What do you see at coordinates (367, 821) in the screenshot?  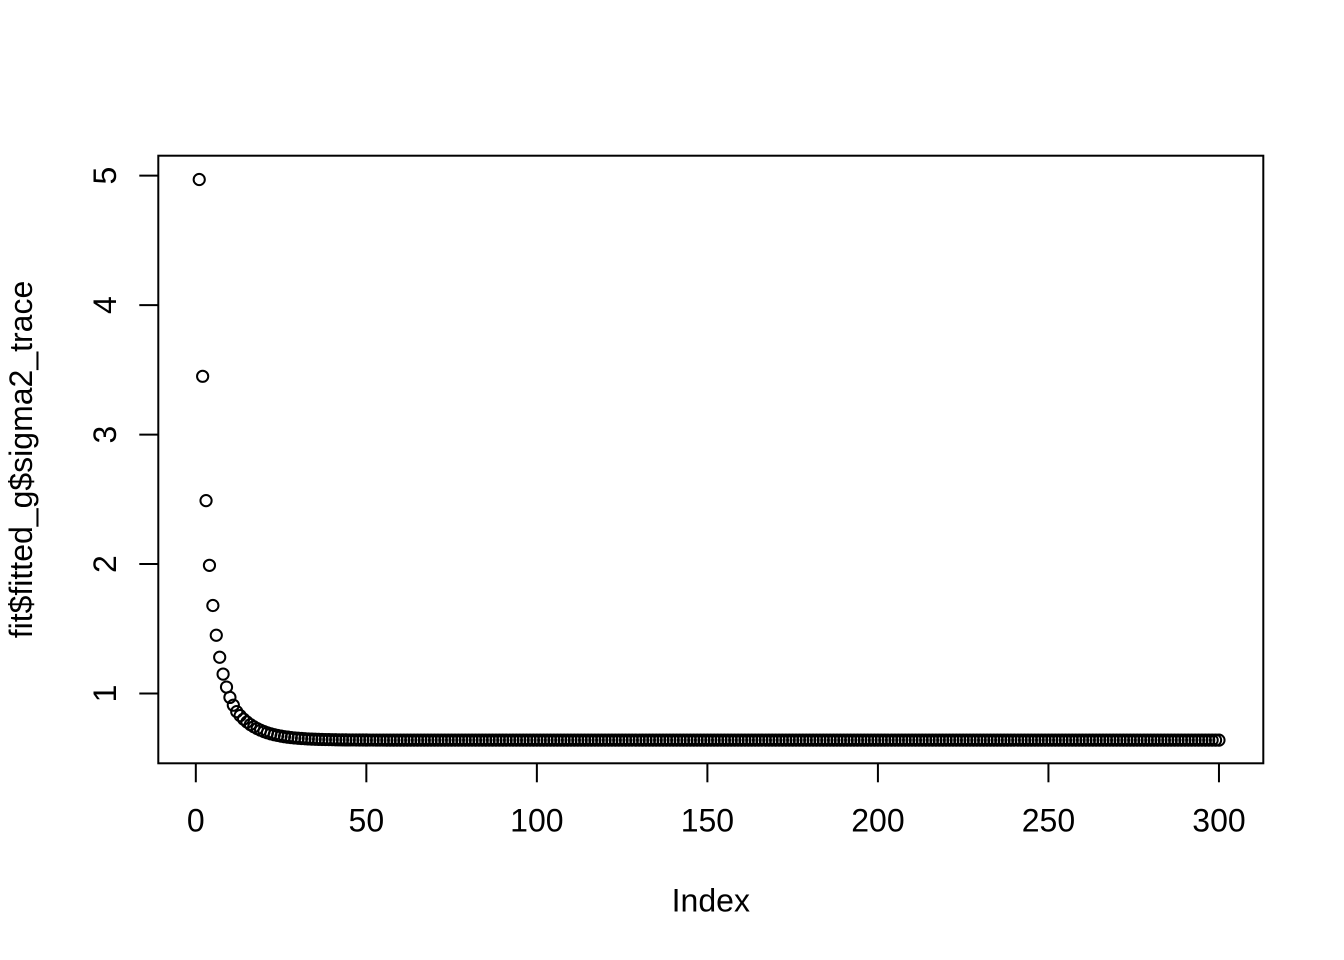 I see `x-tick-label: 50` at bounding box center [367, 821].